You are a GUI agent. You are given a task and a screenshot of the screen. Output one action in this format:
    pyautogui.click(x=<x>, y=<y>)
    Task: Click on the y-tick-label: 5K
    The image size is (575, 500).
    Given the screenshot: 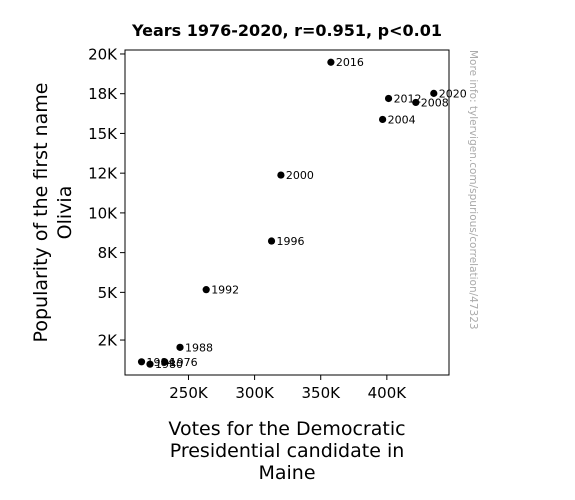 What is the action you would take?
    pyautogui.click(x=108, y=293)
    